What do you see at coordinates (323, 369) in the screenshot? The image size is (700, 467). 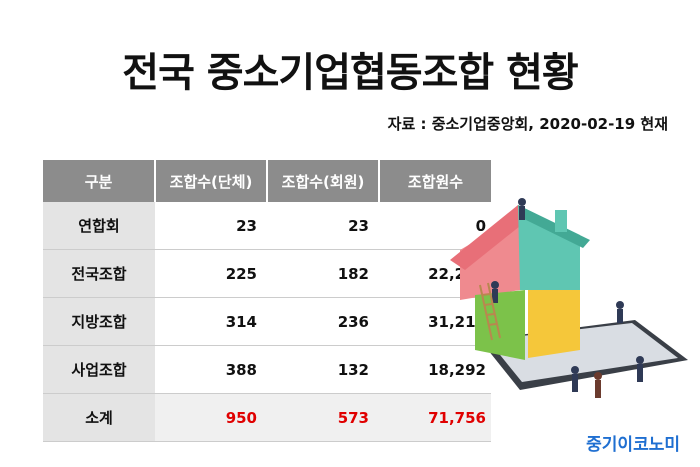 I see `cell-member-count: 132` at bounding box center [323, 369].